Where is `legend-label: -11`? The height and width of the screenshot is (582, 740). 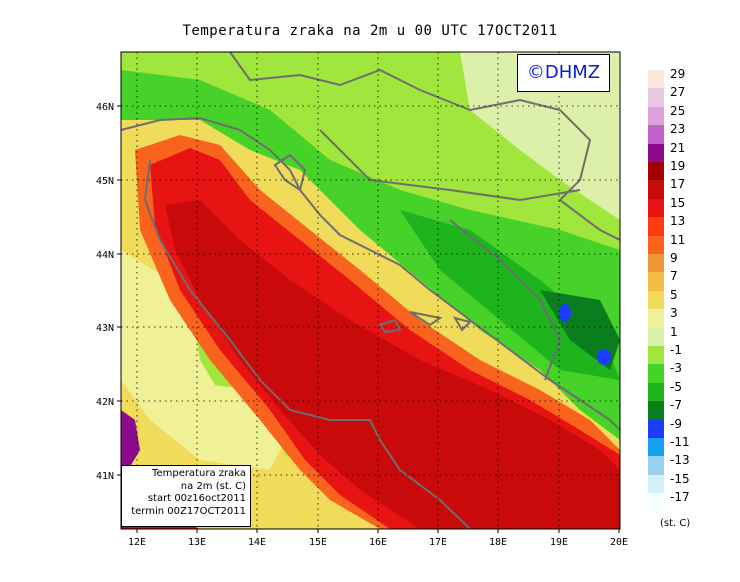
legend-label: -11 is located at coordinates (680, 442).